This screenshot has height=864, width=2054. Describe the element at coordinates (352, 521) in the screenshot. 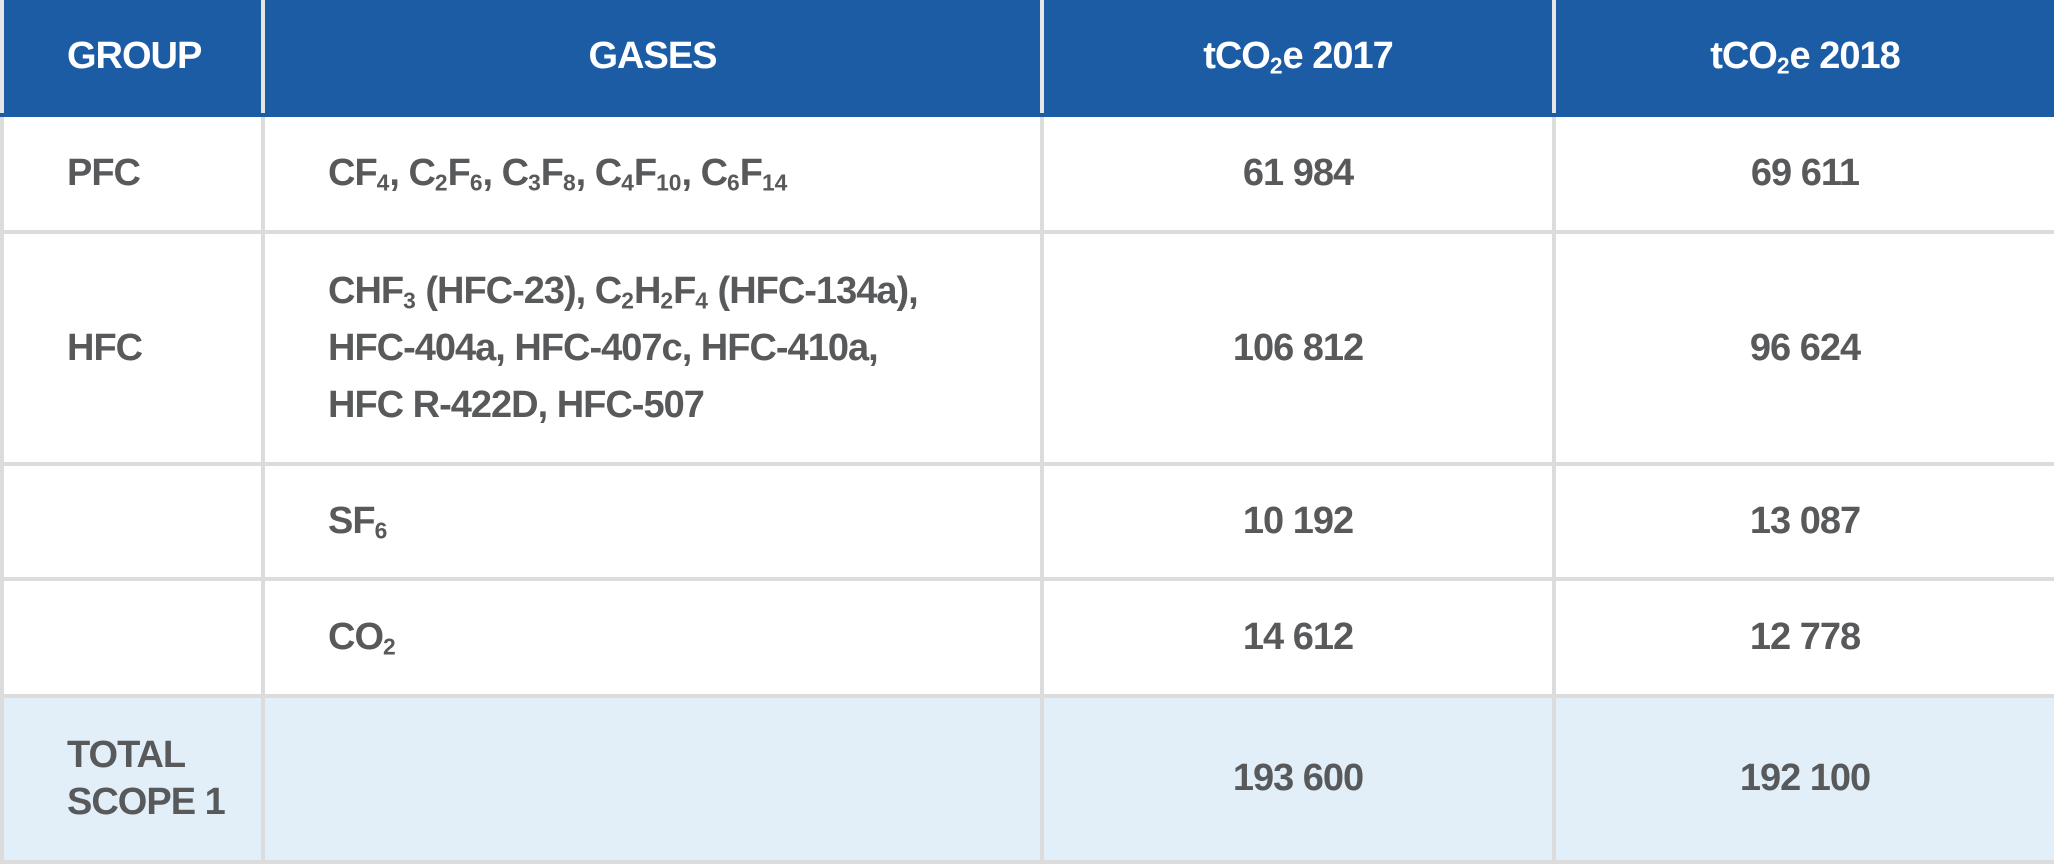

I see `text: SF` at that location.